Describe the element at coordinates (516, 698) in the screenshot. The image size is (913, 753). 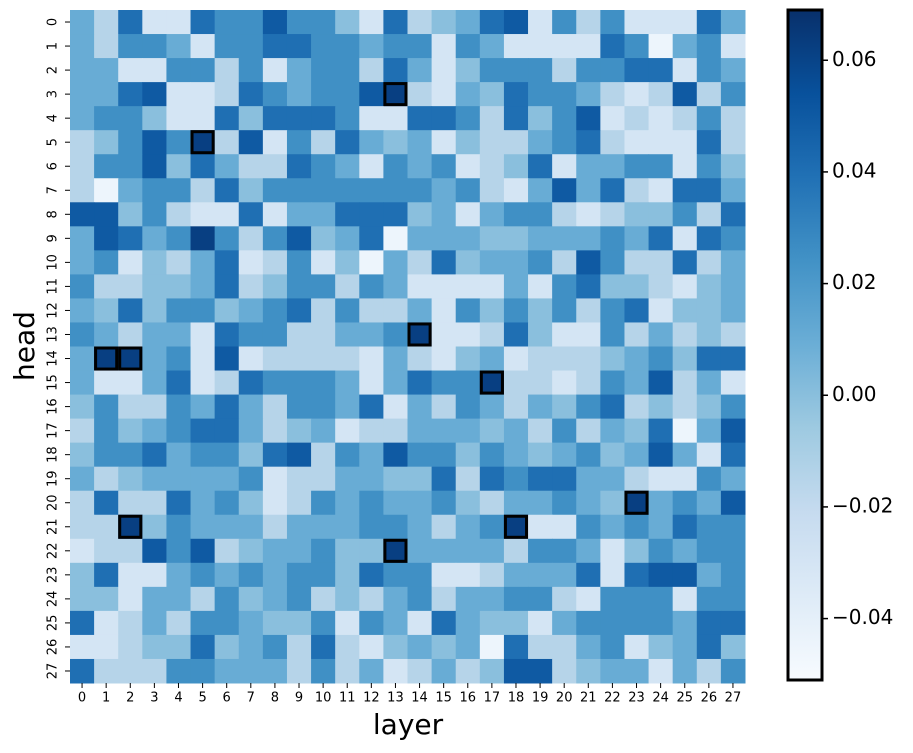
I see `x-tick-label: 18` at that location.